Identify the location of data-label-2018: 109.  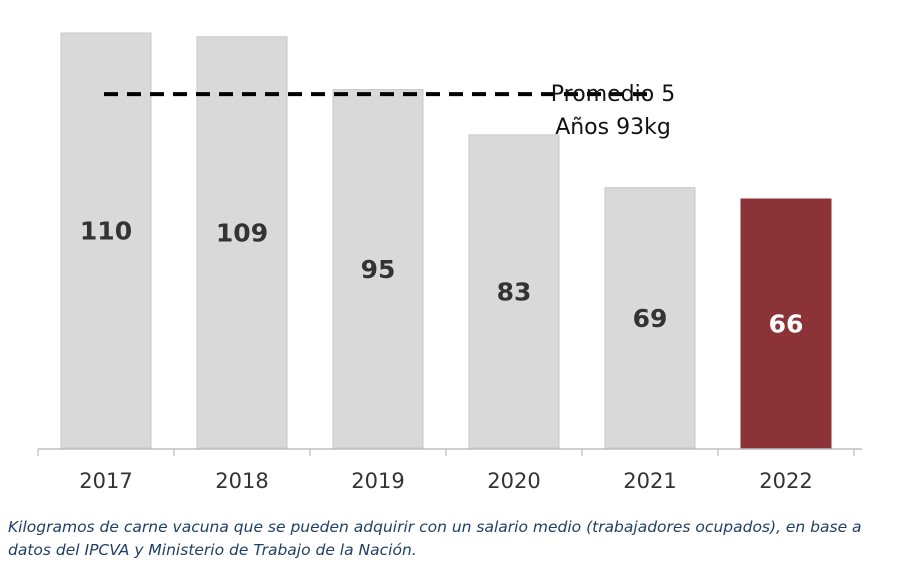
(242, 232).